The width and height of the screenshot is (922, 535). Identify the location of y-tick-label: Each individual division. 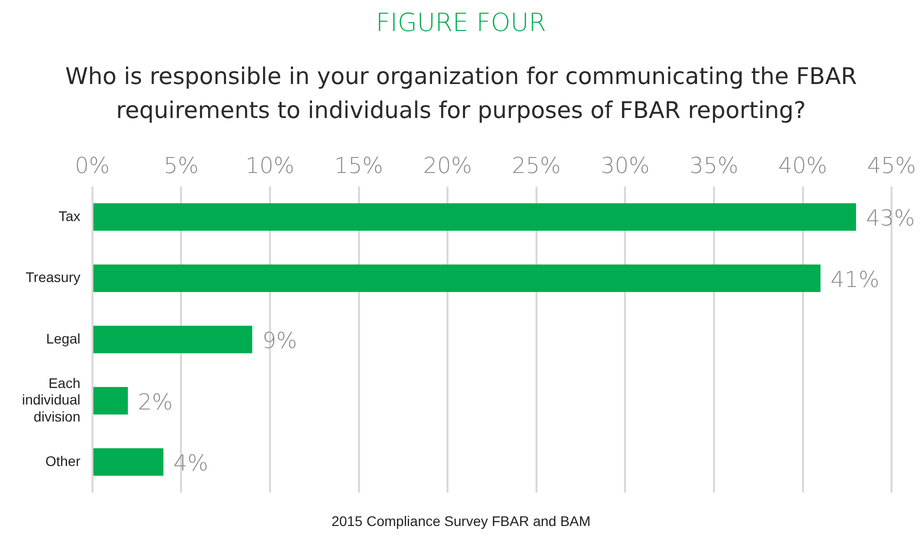
(51, 399).